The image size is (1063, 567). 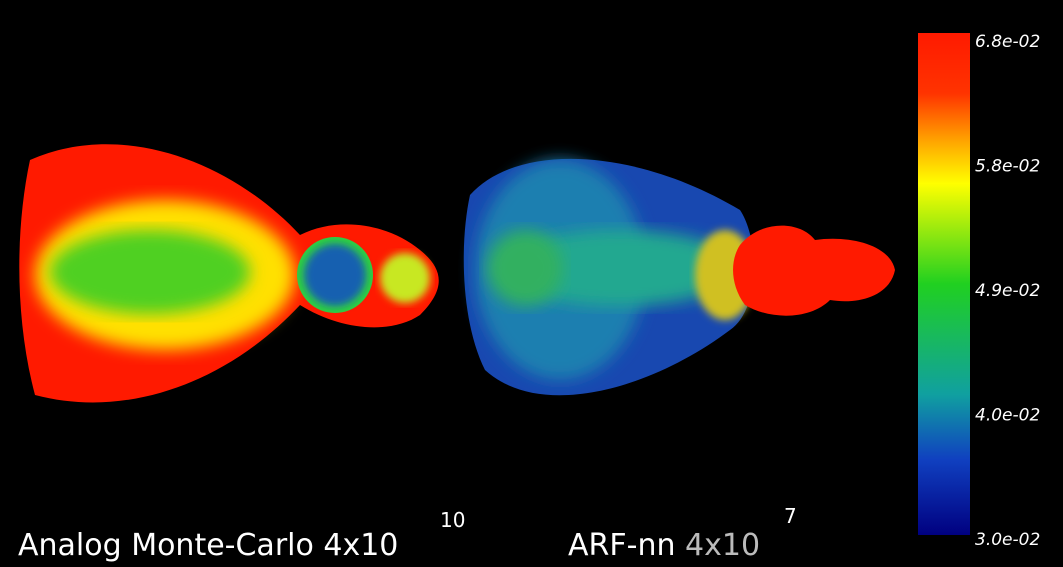 What do you see at coordinates (1007, 540) in the screenshot?
I see `colorbar-label: 3.0e-02` at bounding box center [1007, 540].